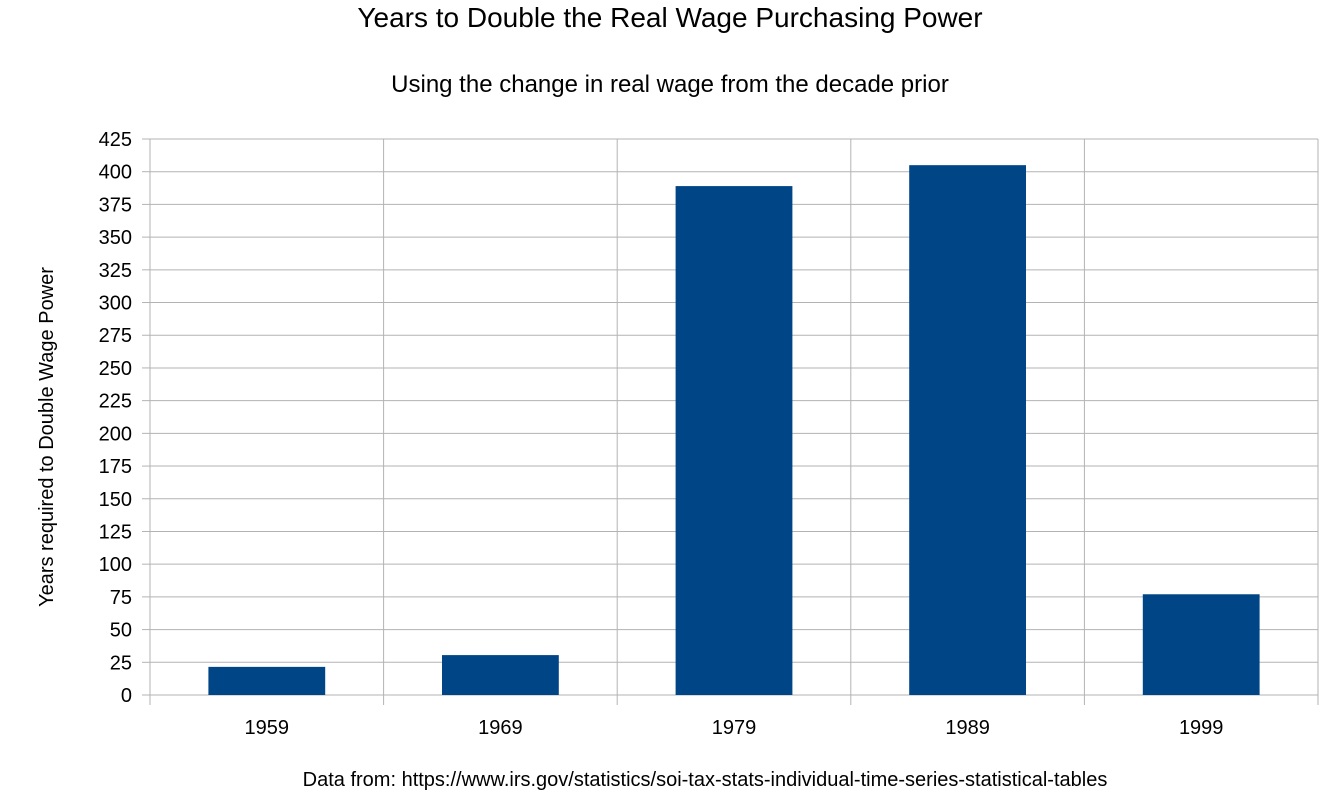  What do you see at coordinates (115, 500) in the screenshot?
I see `y-tick-label: 150` at bounding box center [115, 500].